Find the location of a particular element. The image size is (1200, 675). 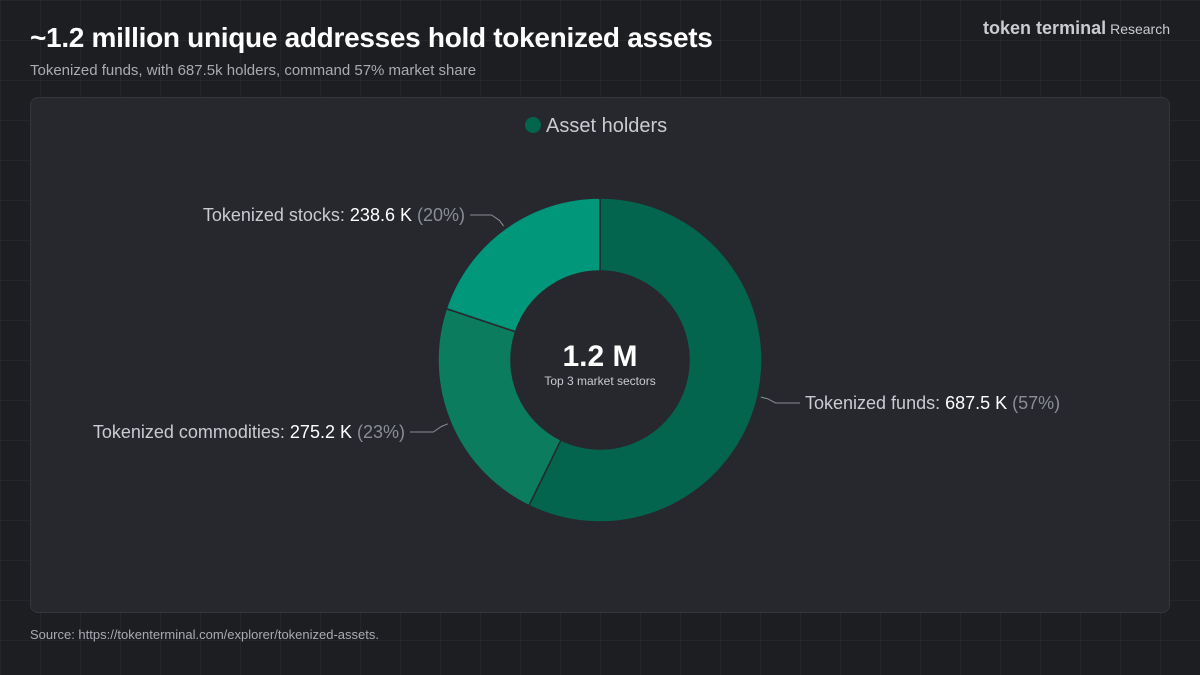

legend-dot is located at coordinates (533, 125).